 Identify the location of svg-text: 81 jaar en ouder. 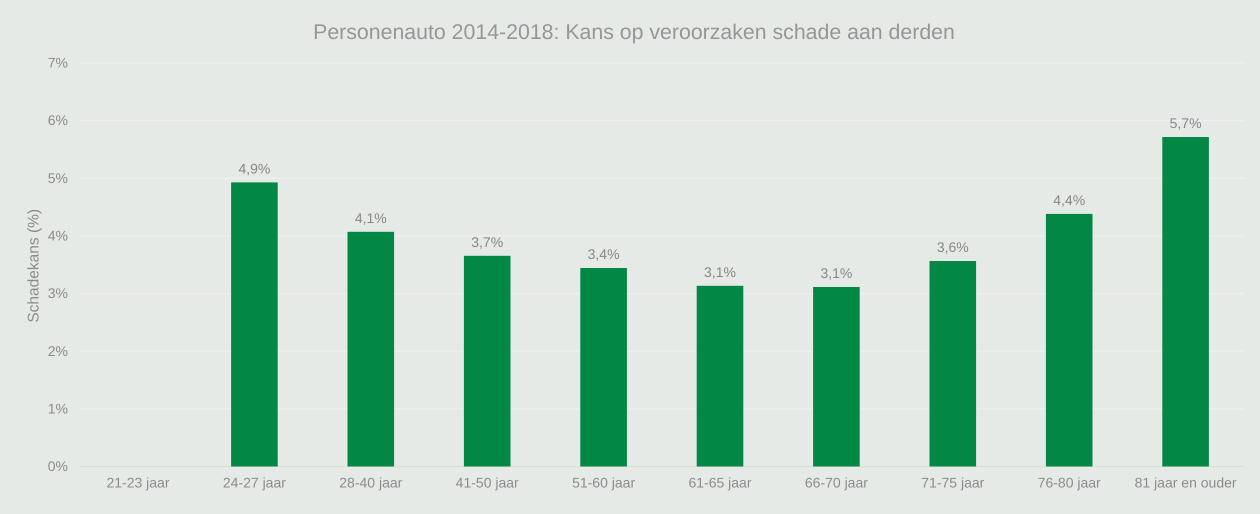
(1186, 483).